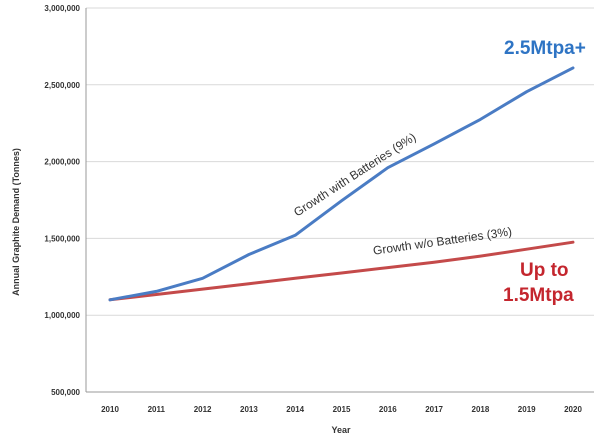 This screenshot has width=594, height=437. What do you see at coordinates (62, 8) in the screenshot?
I see `y-tick-label: 3,000,000` at bounding box center [62, 8].